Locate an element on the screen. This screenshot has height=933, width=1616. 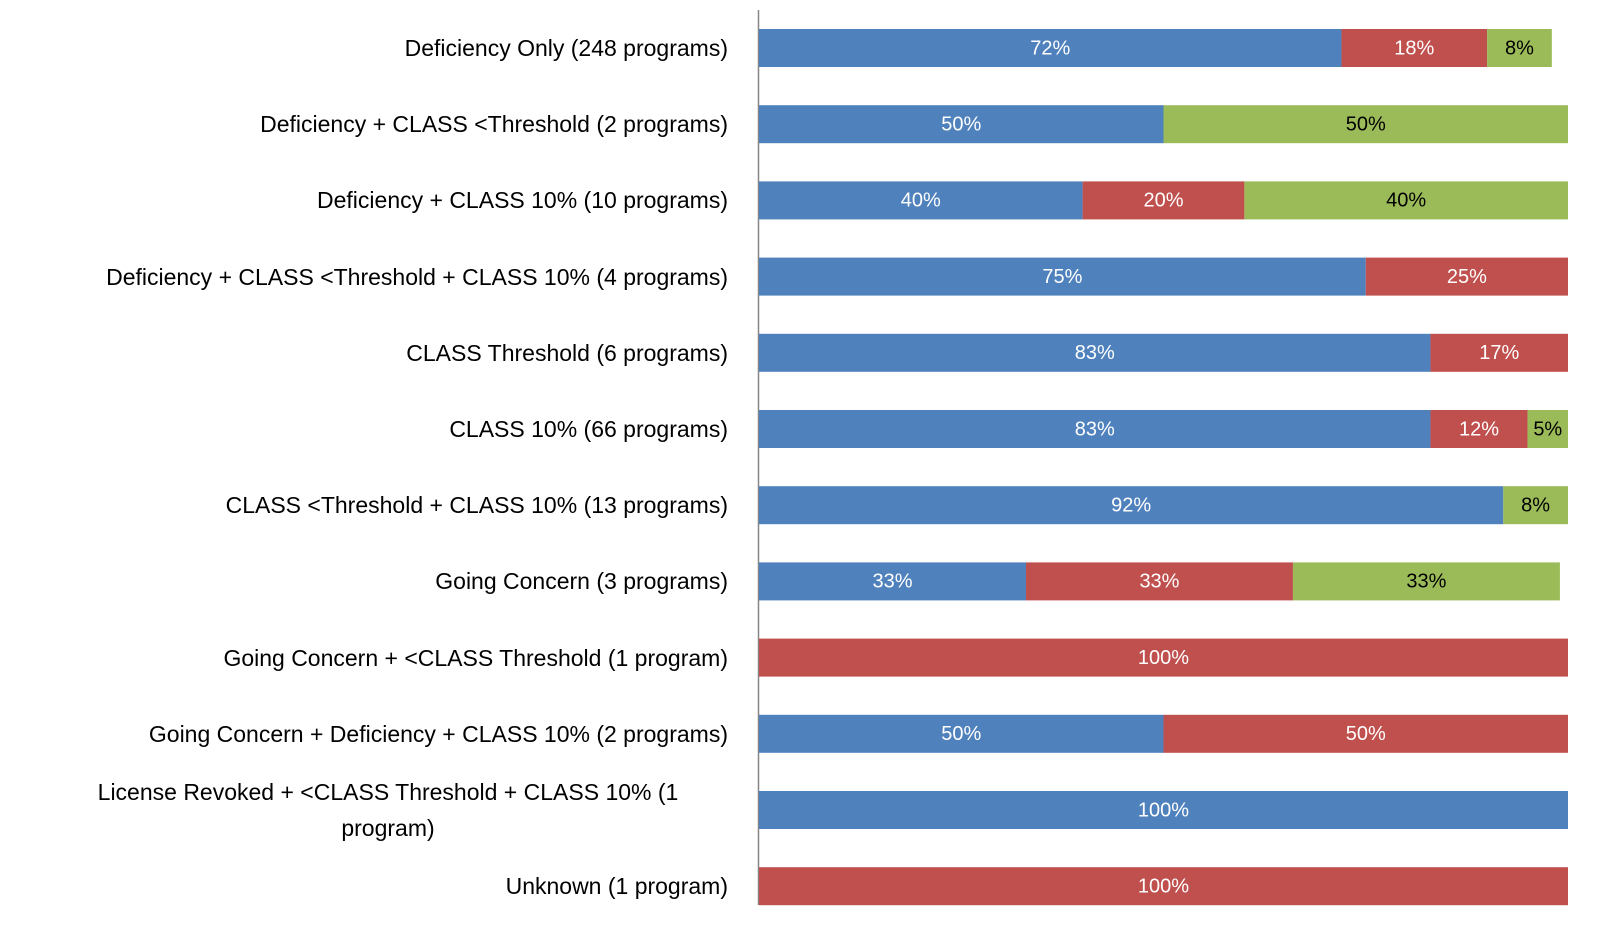
data-label: 12% is located at coordinates (1479, 429).